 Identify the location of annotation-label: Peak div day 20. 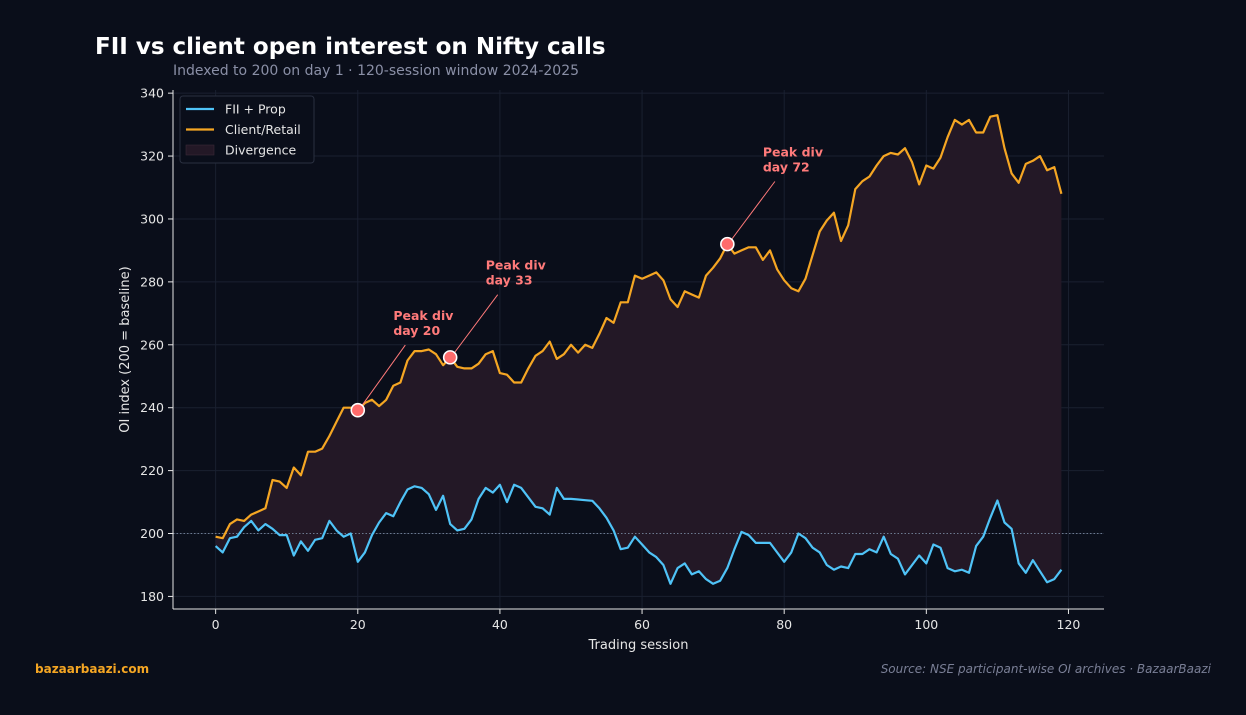
(423, 323).